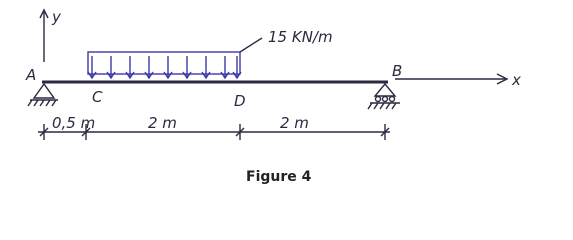  What do you see at coordinates (279, 177) in the screenshot?
I see `caption: Figure 4` at bounding box center [279, 177].